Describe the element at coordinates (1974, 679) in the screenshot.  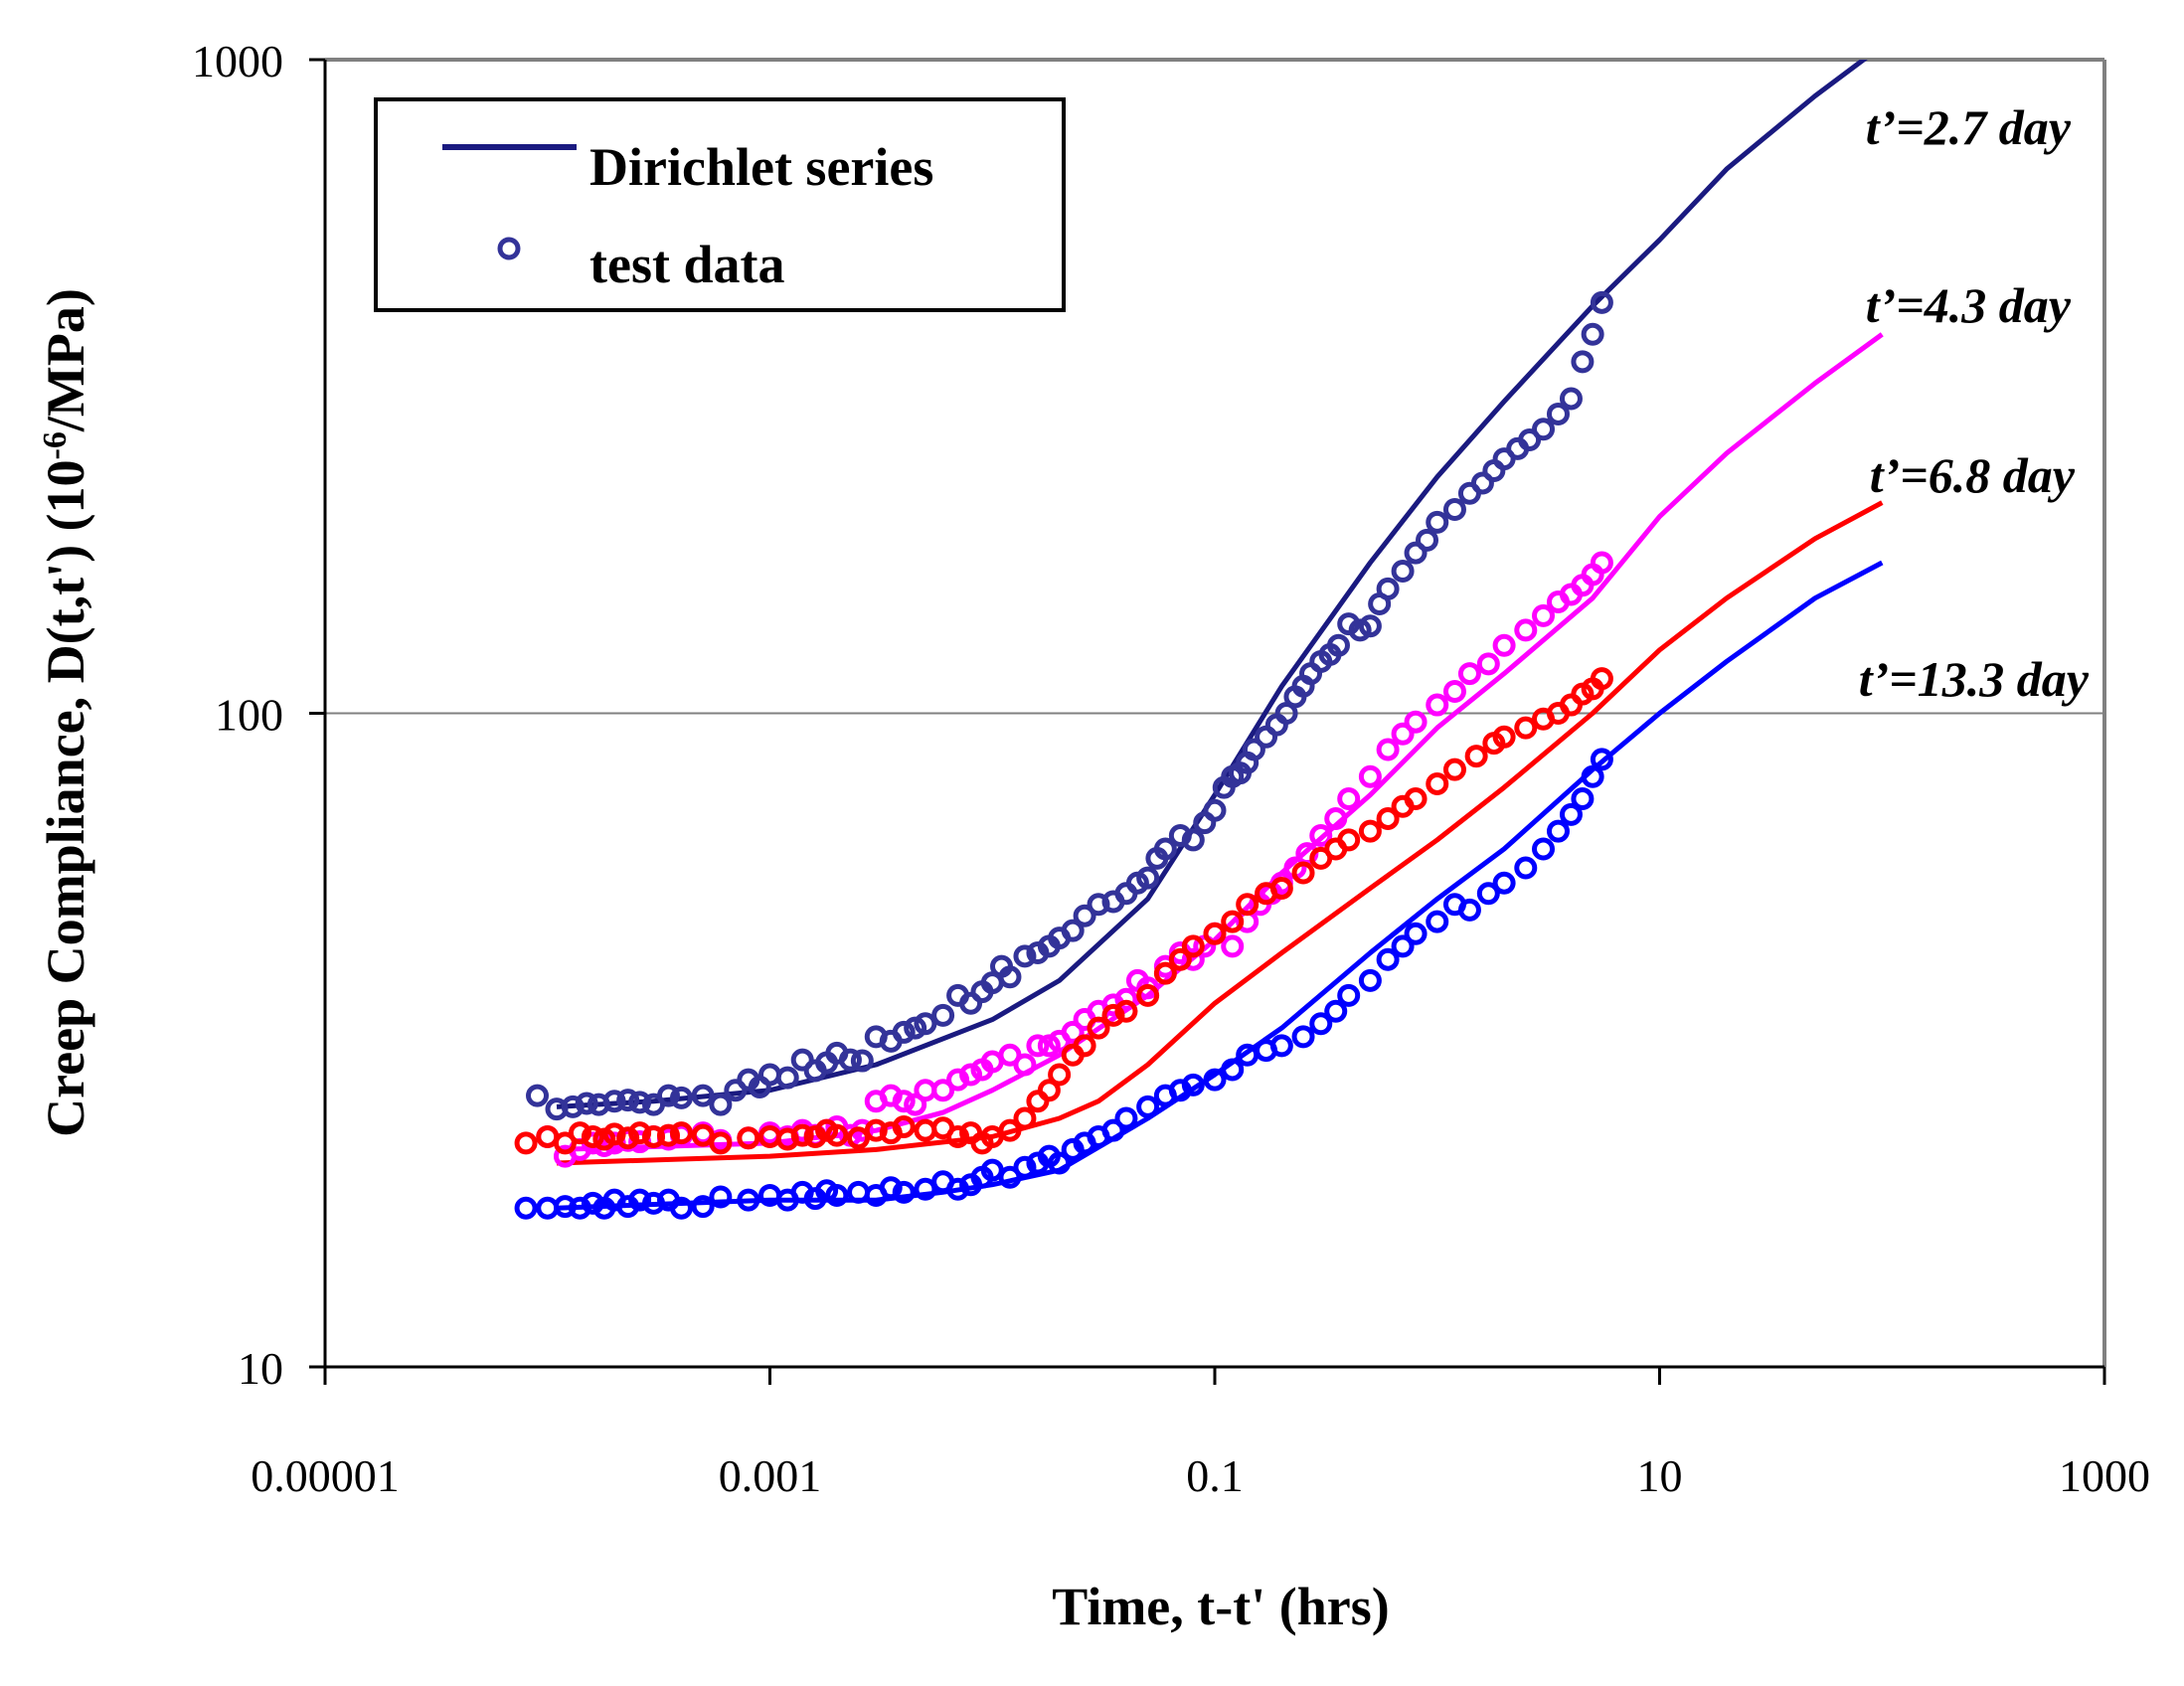
I see `annotation-t-13-3: t’=13.3 day` at that location.